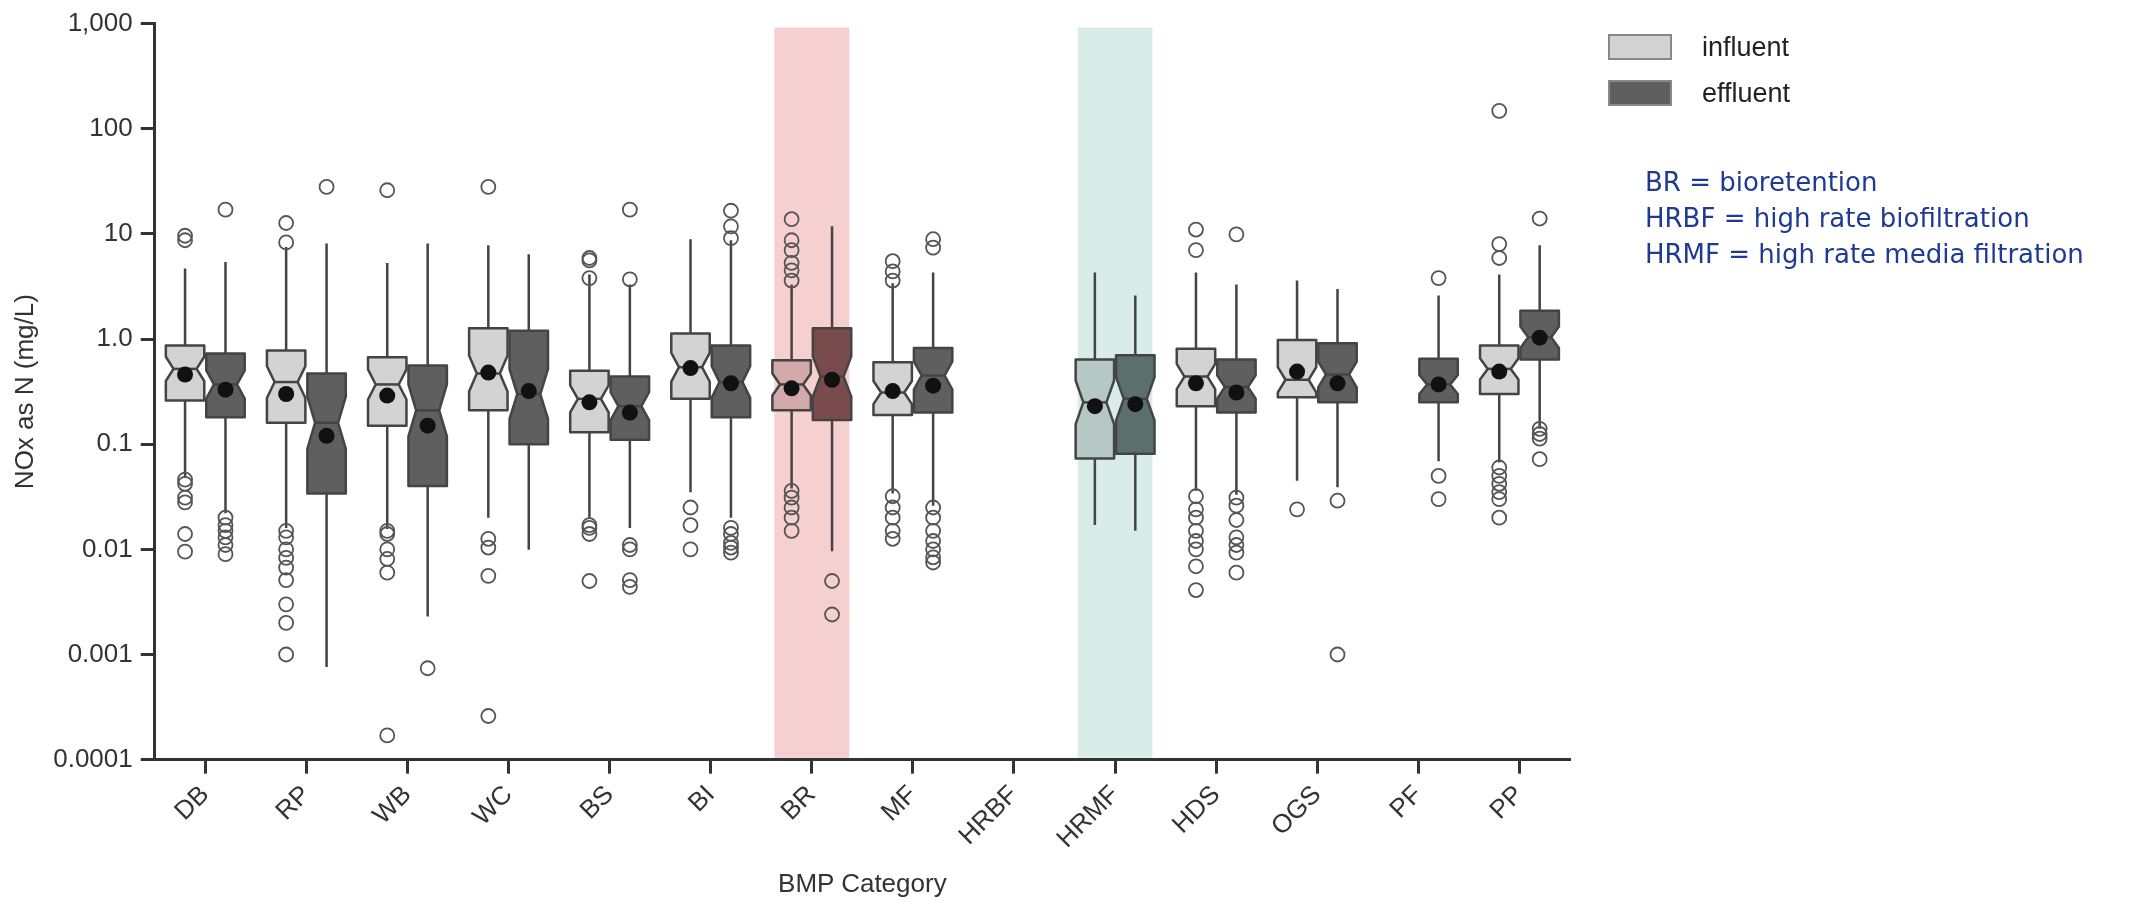  What do you see at coordinates (111, 126) in the screenshot?
I see `y-tick-label: 100` at bounding box center [111, 126].